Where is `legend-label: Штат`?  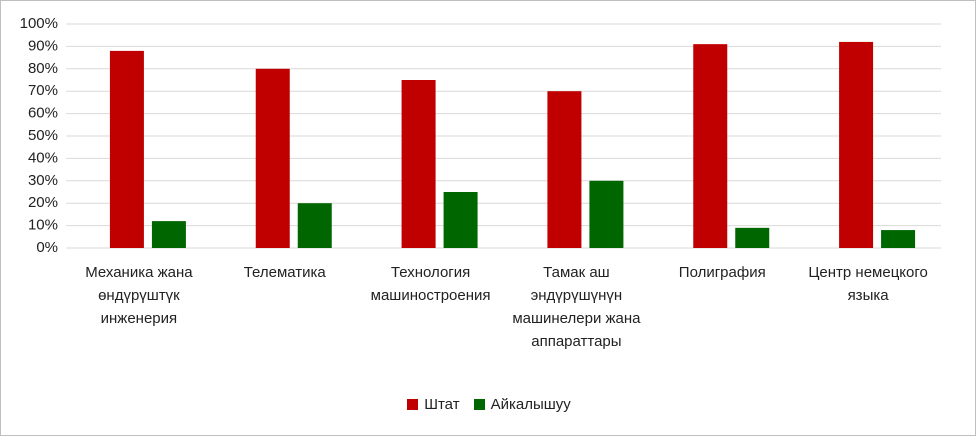
legend-label: Штат is located at coordinates (442, 404).